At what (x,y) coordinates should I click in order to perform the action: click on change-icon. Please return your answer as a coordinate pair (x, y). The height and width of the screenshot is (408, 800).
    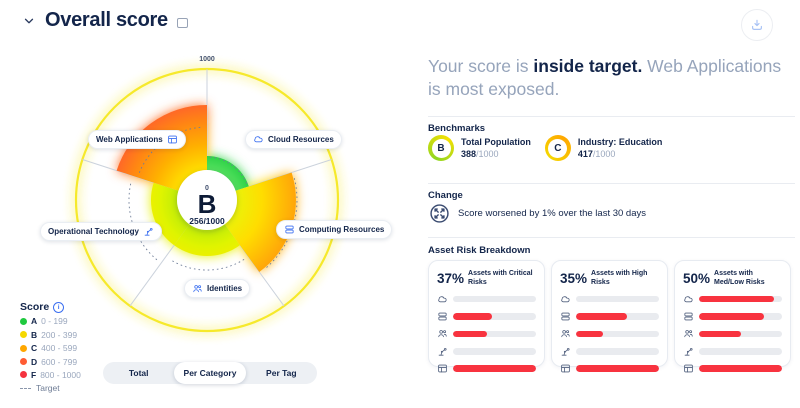
    Looking at the image, I should click on (439, 213).